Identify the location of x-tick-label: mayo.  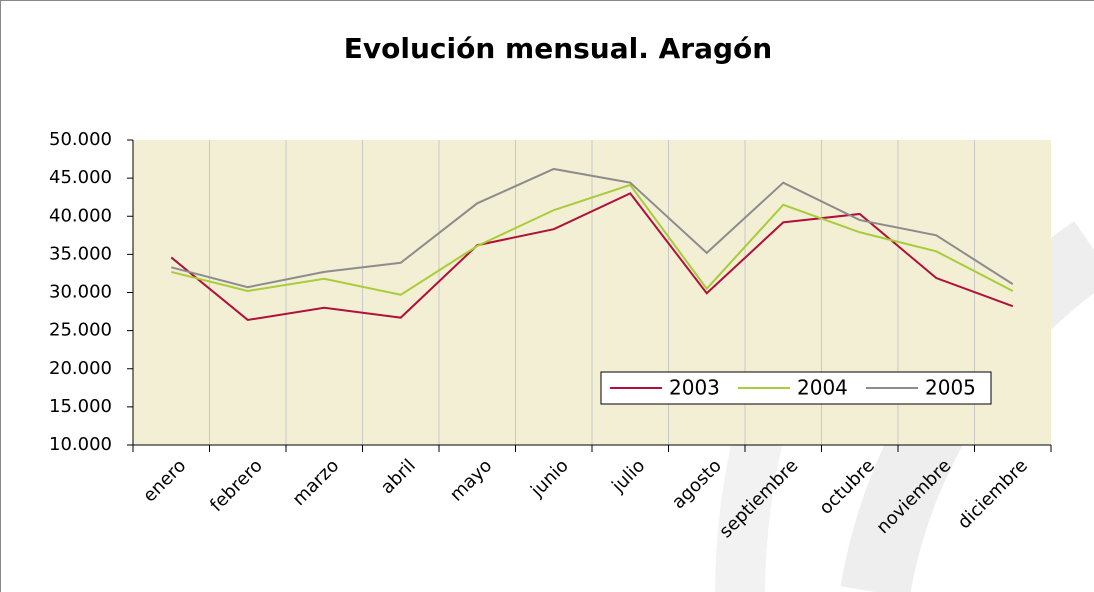
(471, 480).